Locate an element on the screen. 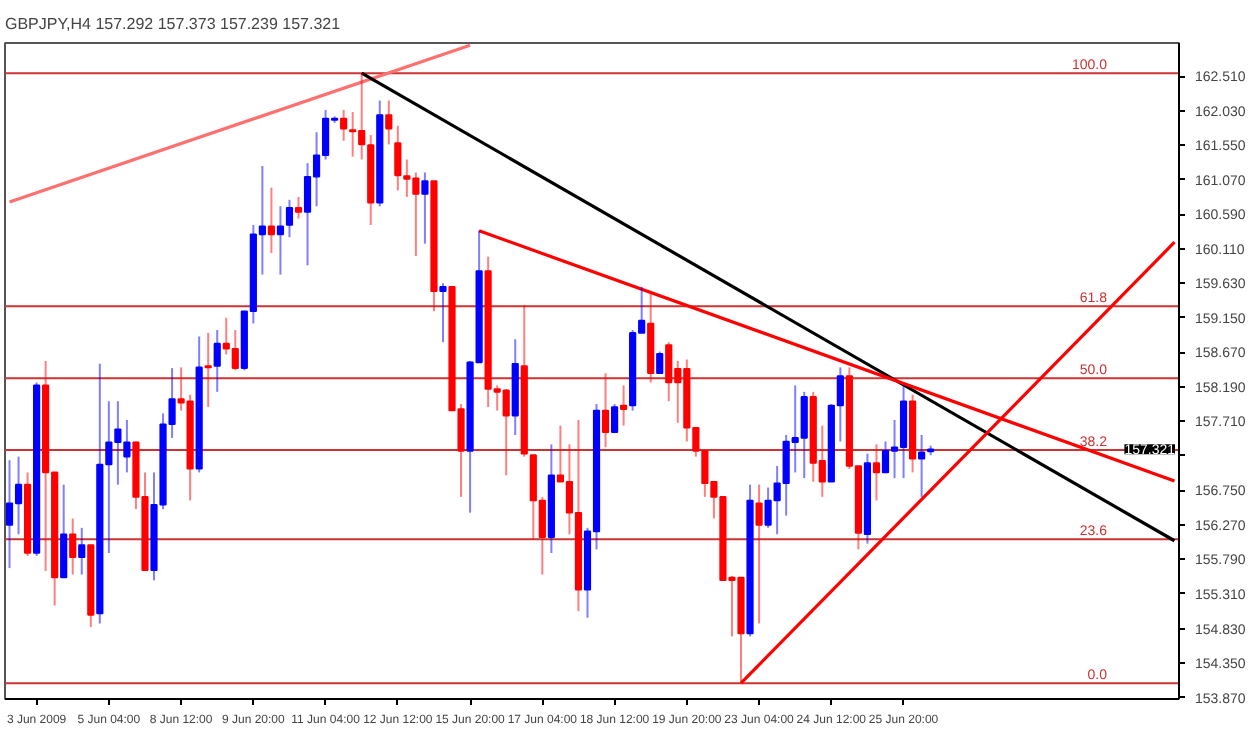 The height and width of the screenshot is (732, 1250). chart-title: GBPJPY,H4 157.292 157.373 157.239 157.321 is located at coordinates (173, 24).